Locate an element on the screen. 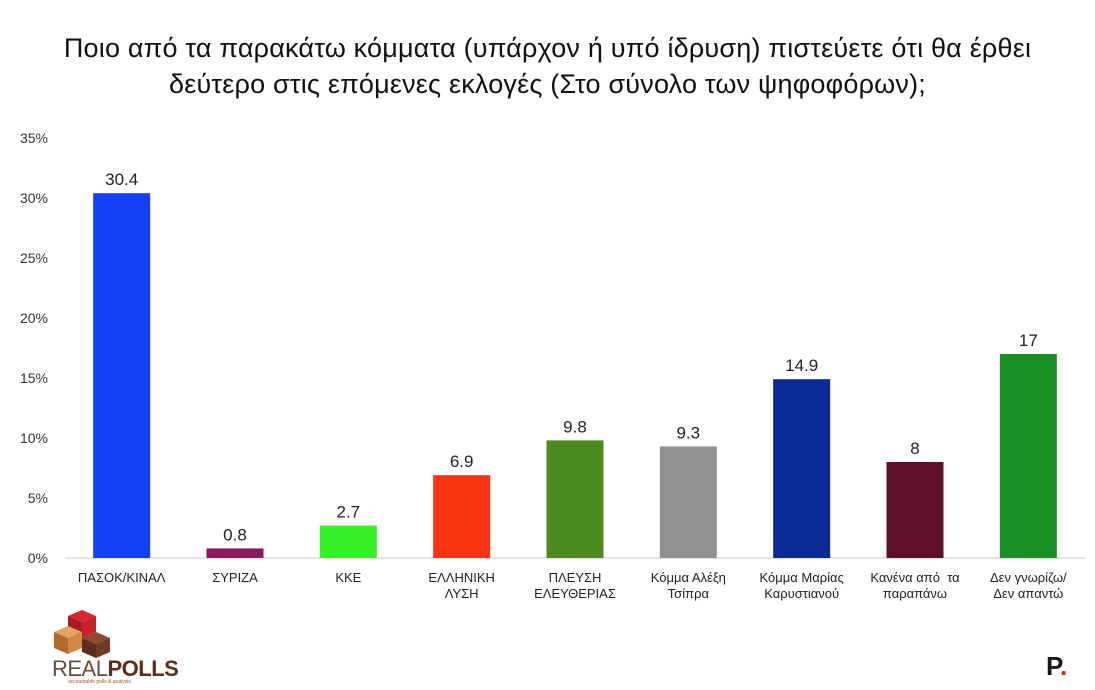 The width and height of the screenshot is (1095, 690). publisher-logo: P. is located at coordinates (1056, 666).